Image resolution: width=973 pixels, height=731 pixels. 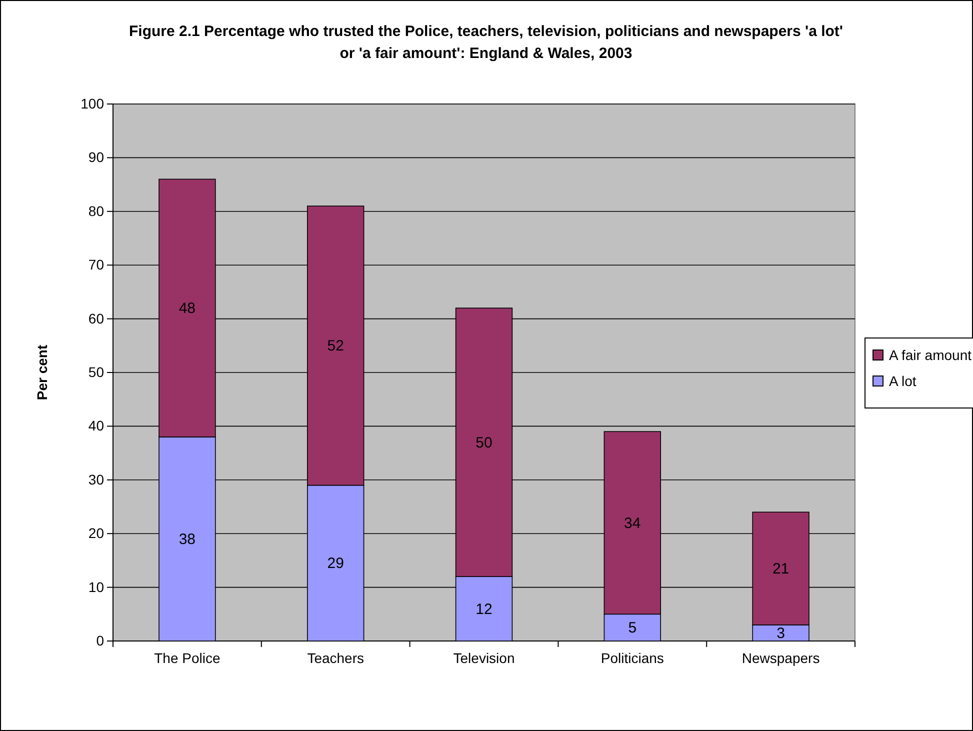 What do you see at coordinates (780, 633) in the screenshot?
I see `data-label: 3` at bounding box center [780, 633].